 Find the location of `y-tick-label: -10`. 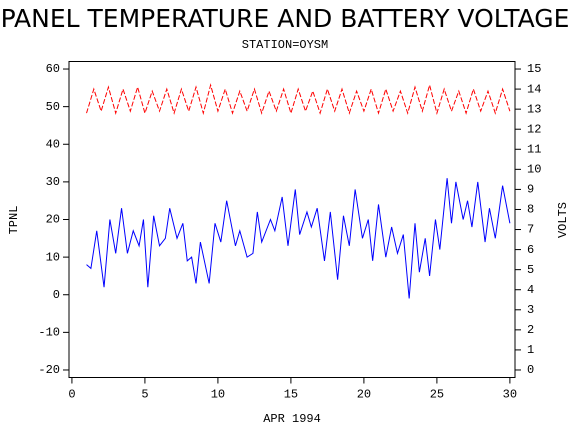

y-tick-label: -10 is located at coordinates (49, 333).